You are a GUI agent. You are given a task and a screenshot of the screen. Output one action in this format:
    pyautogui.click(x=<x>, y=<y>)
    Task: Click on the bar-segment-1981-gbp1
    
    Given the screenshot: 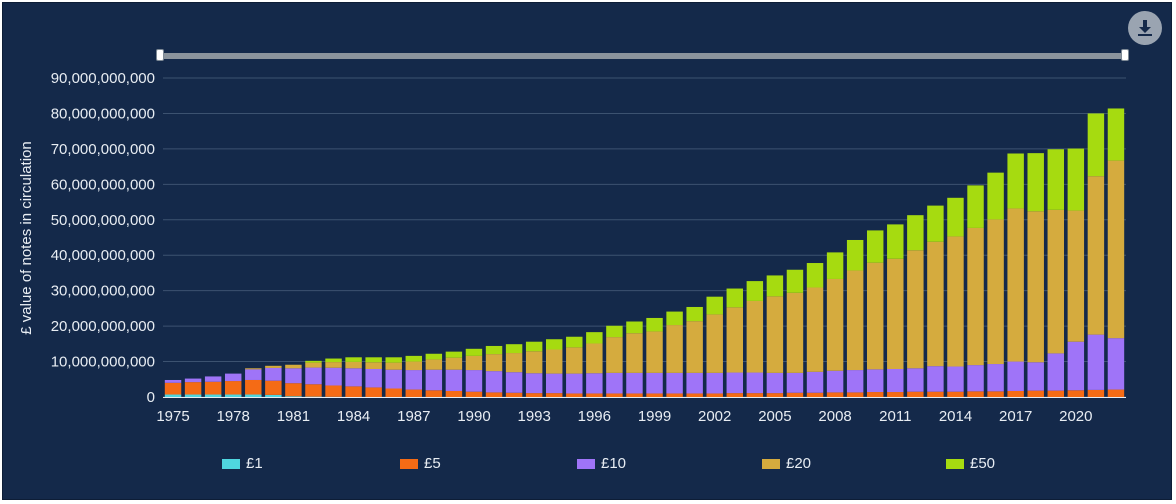 What is the action you would take?
    pyautogui.click(x=293, y=396)
    